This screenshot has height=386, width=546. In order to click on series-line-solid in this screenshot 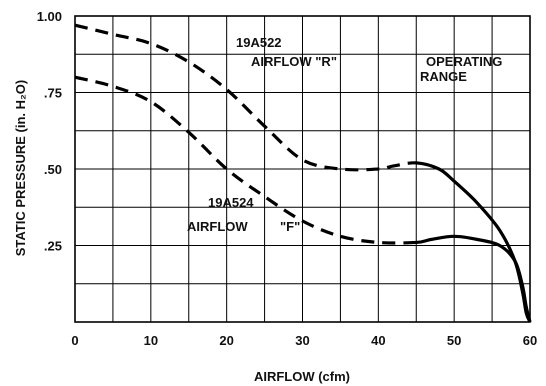, I will do `click(474, 278)`.